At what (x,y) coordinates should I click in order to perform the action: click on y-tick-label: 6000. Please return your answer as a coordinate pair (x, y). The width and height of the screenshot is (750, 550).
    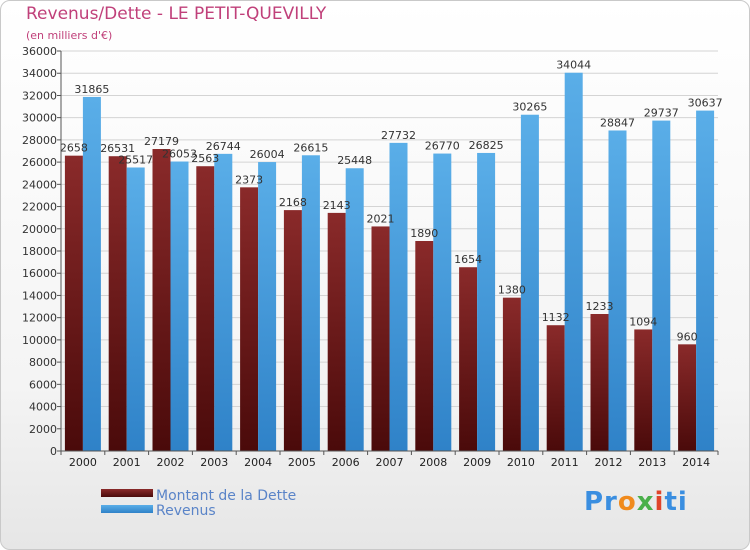
    Looking at the image, I should click on (43, 384).